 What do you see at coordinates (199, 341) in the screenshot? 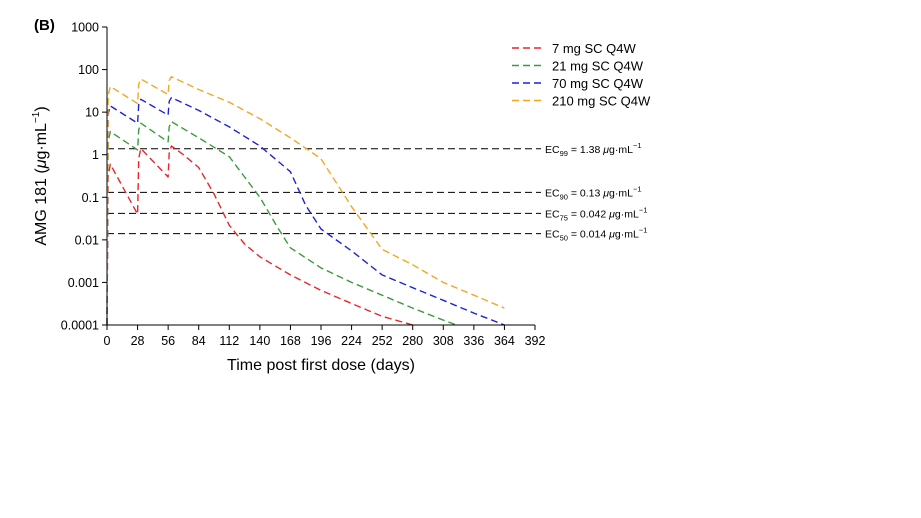
I see `x-tick-label: 84` at bounding box center [199, 341].